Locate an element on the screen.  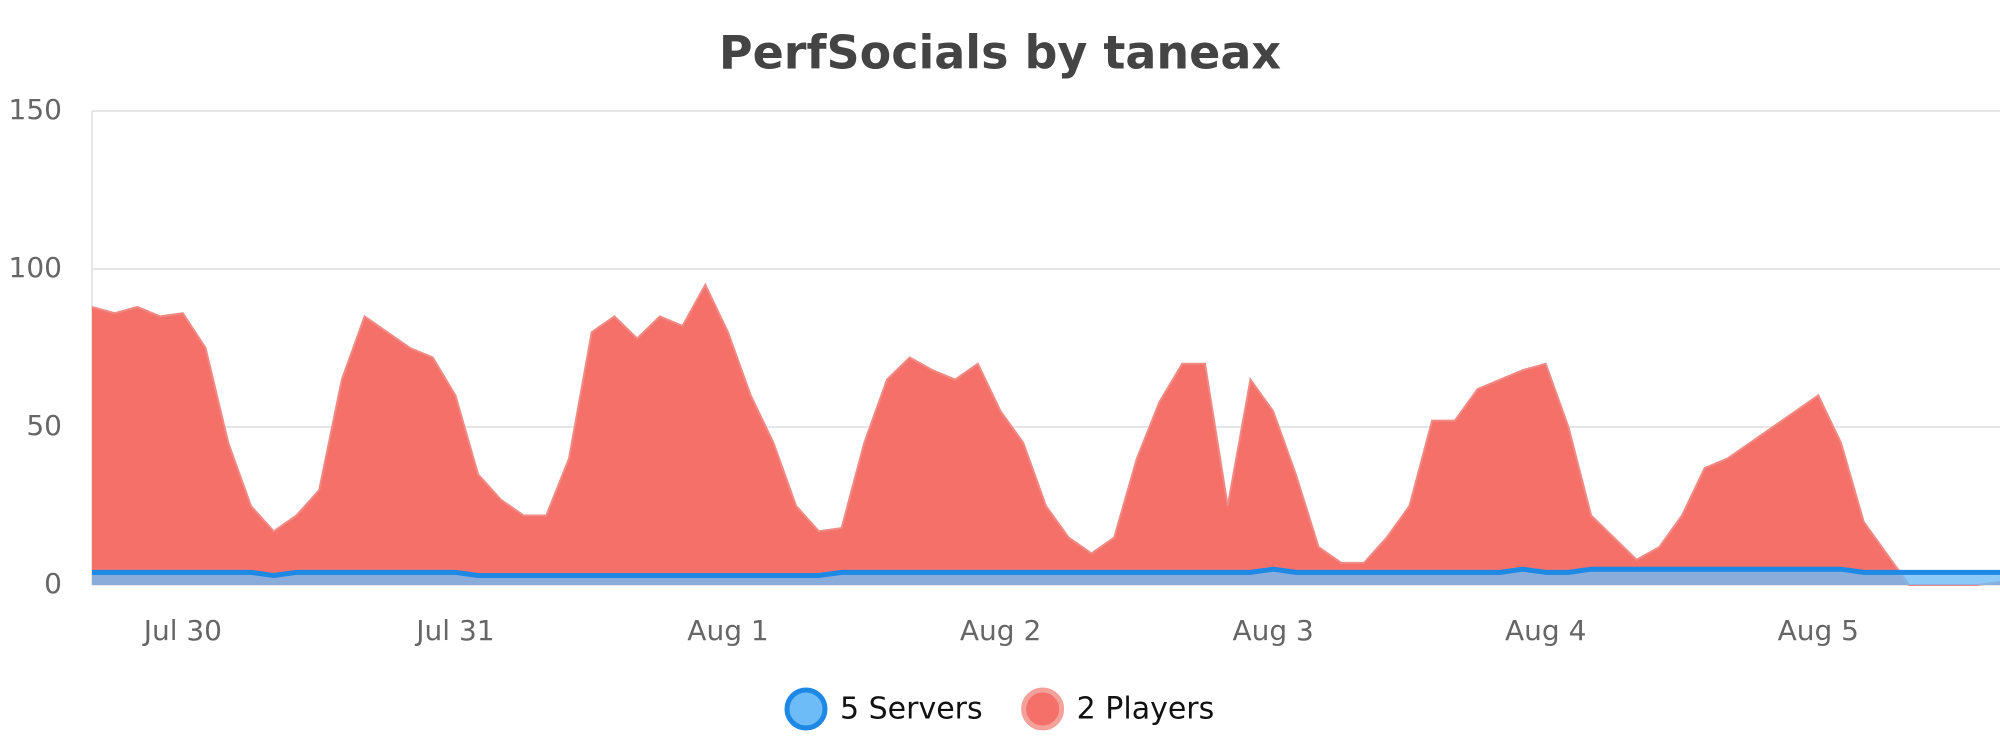
x-tick-label: Jul 30 is located at coordinates (182, 630).